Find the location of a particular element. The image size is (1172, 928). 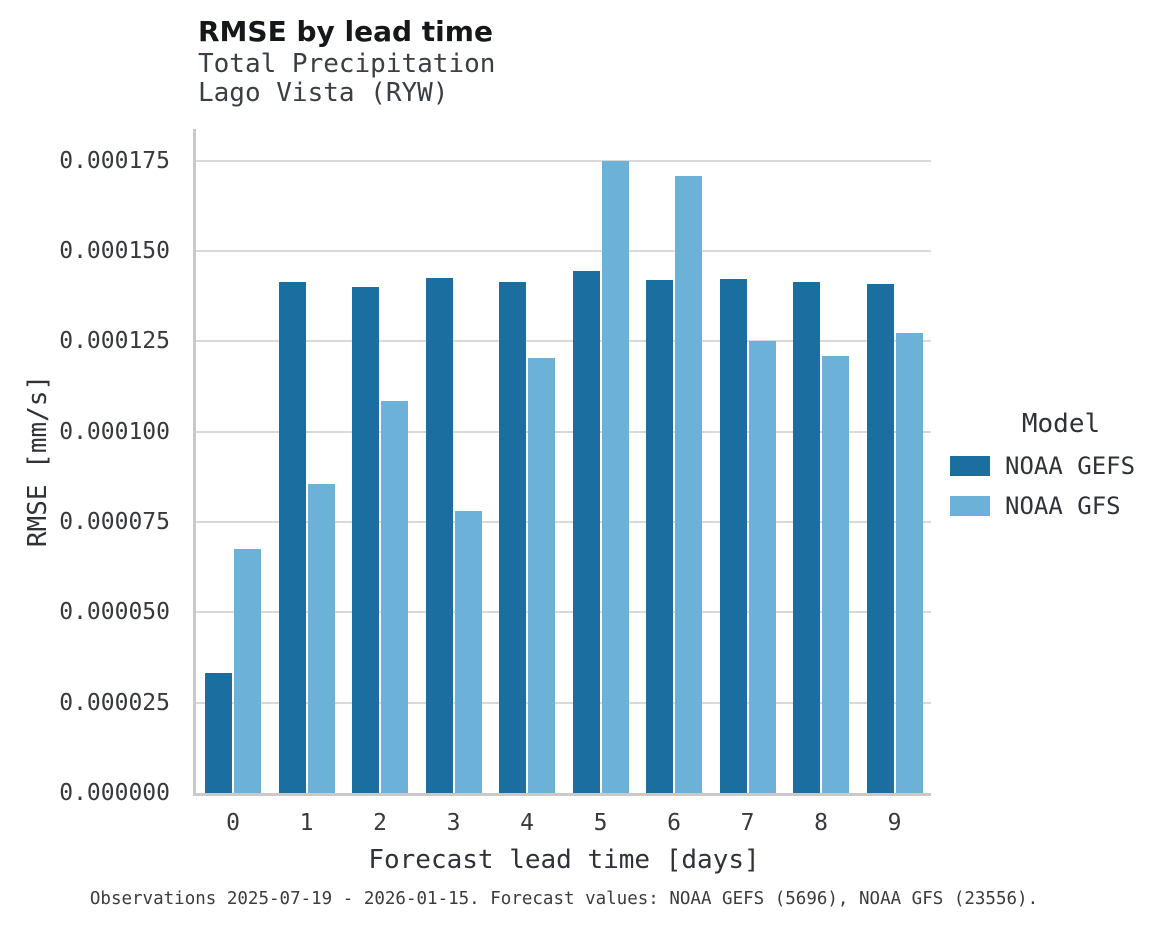

chart-subtitle-location: Lago Vista (RYW) is located at coordinates (323, 93).